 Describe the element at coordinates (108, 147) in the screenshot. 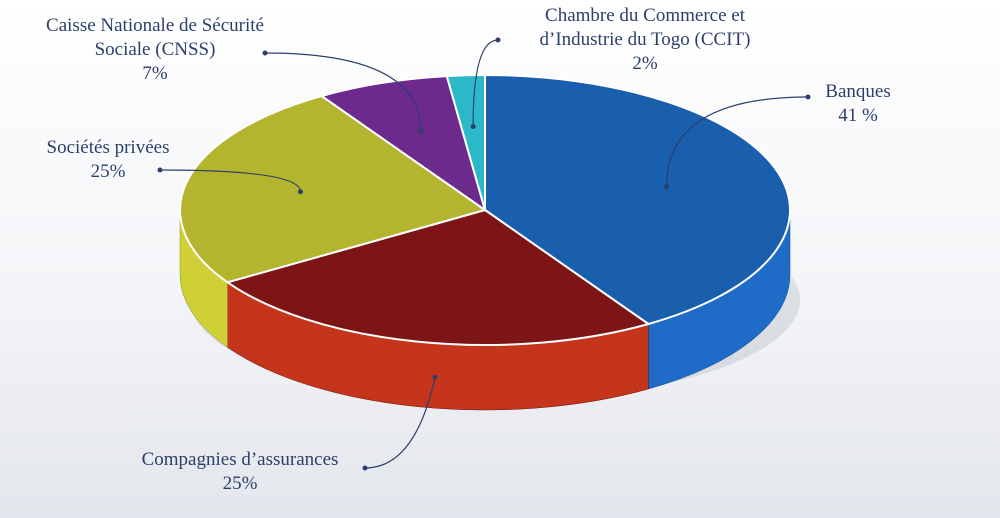

I see `category-name: Sociétés privées` at that location.